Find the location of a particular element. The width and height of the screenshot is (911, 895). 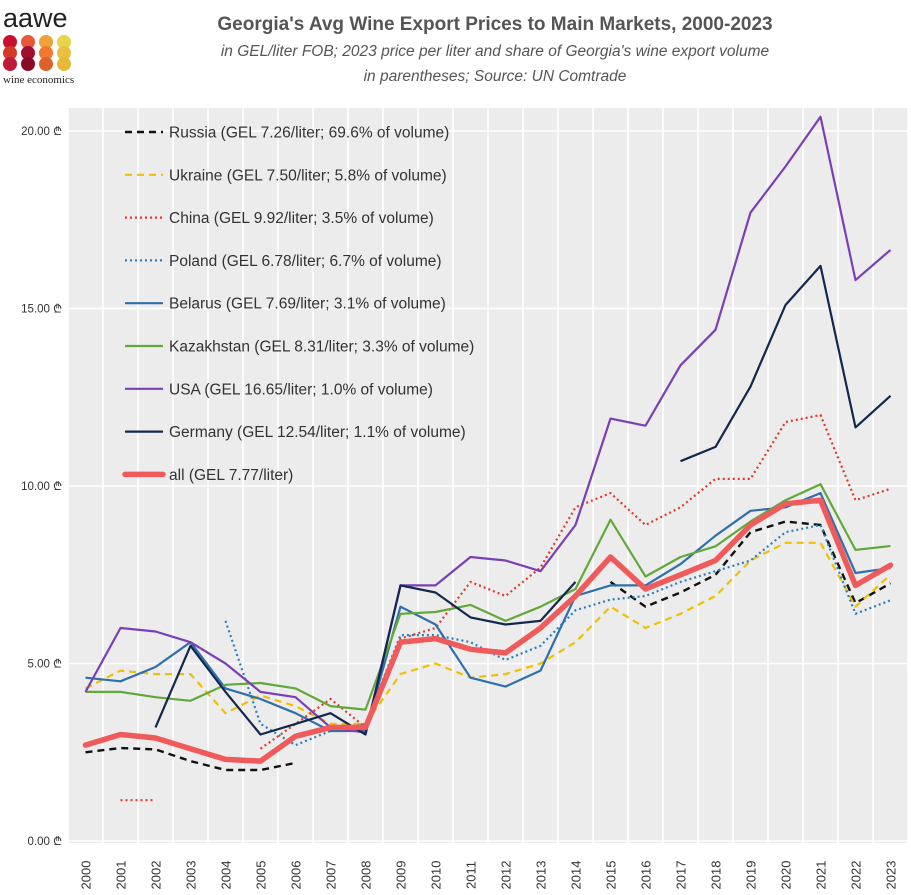

x-tick-label: 2006 is located at coordinates (296, 875).